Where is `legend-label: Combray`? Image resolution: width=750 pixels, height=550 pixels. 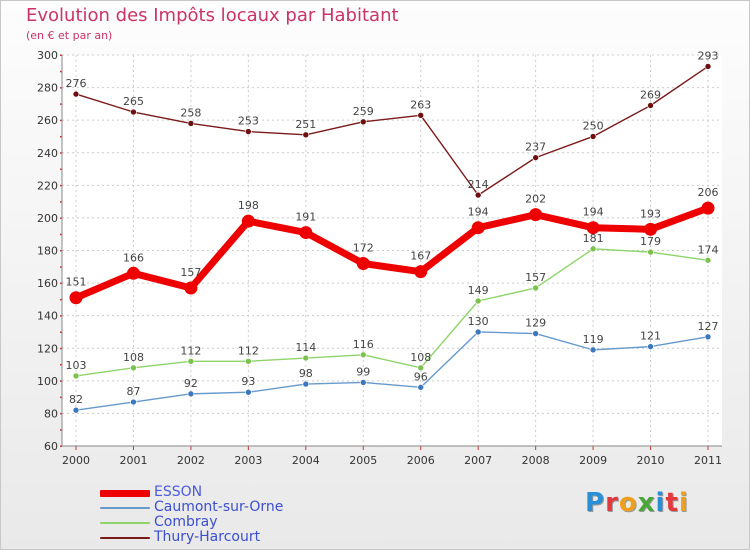 legend-label: Combray is located at coordinates (186, 522).